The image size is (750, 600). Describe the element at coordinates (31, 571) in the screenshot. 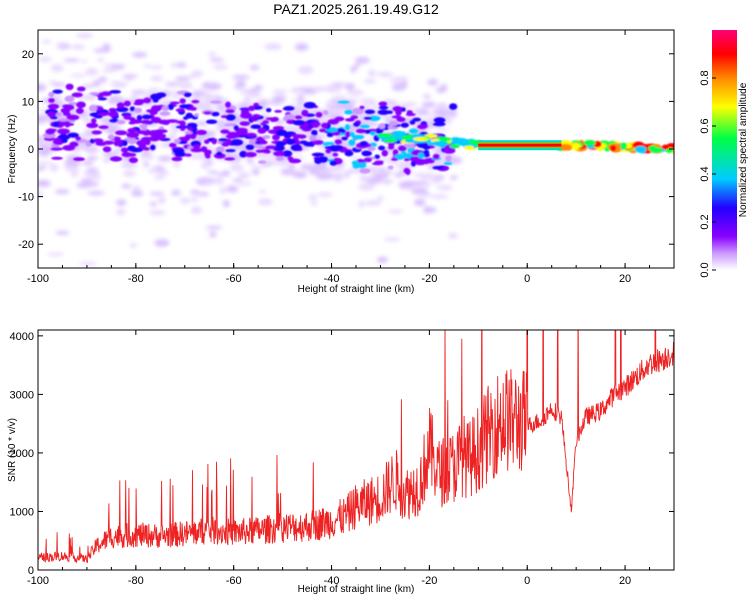

I see `y-tick-label: 0` at that location.